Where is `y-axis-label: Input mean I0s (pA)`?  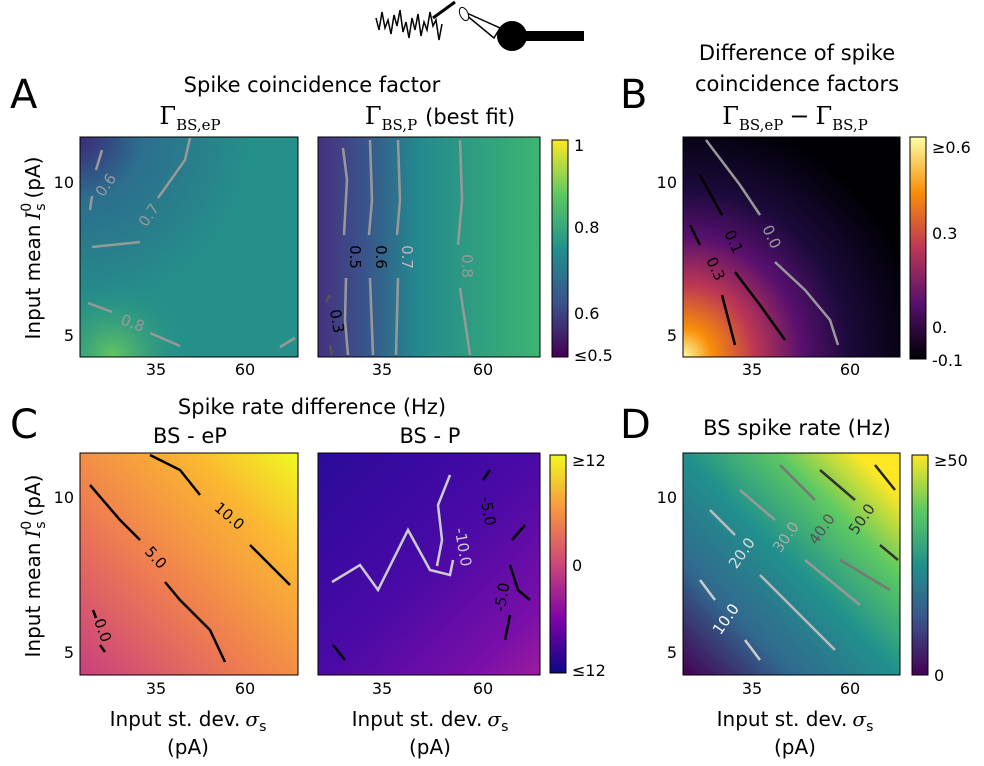 y-axis-label: Input mean I0s (pA) is located at coordinates (34, 566).